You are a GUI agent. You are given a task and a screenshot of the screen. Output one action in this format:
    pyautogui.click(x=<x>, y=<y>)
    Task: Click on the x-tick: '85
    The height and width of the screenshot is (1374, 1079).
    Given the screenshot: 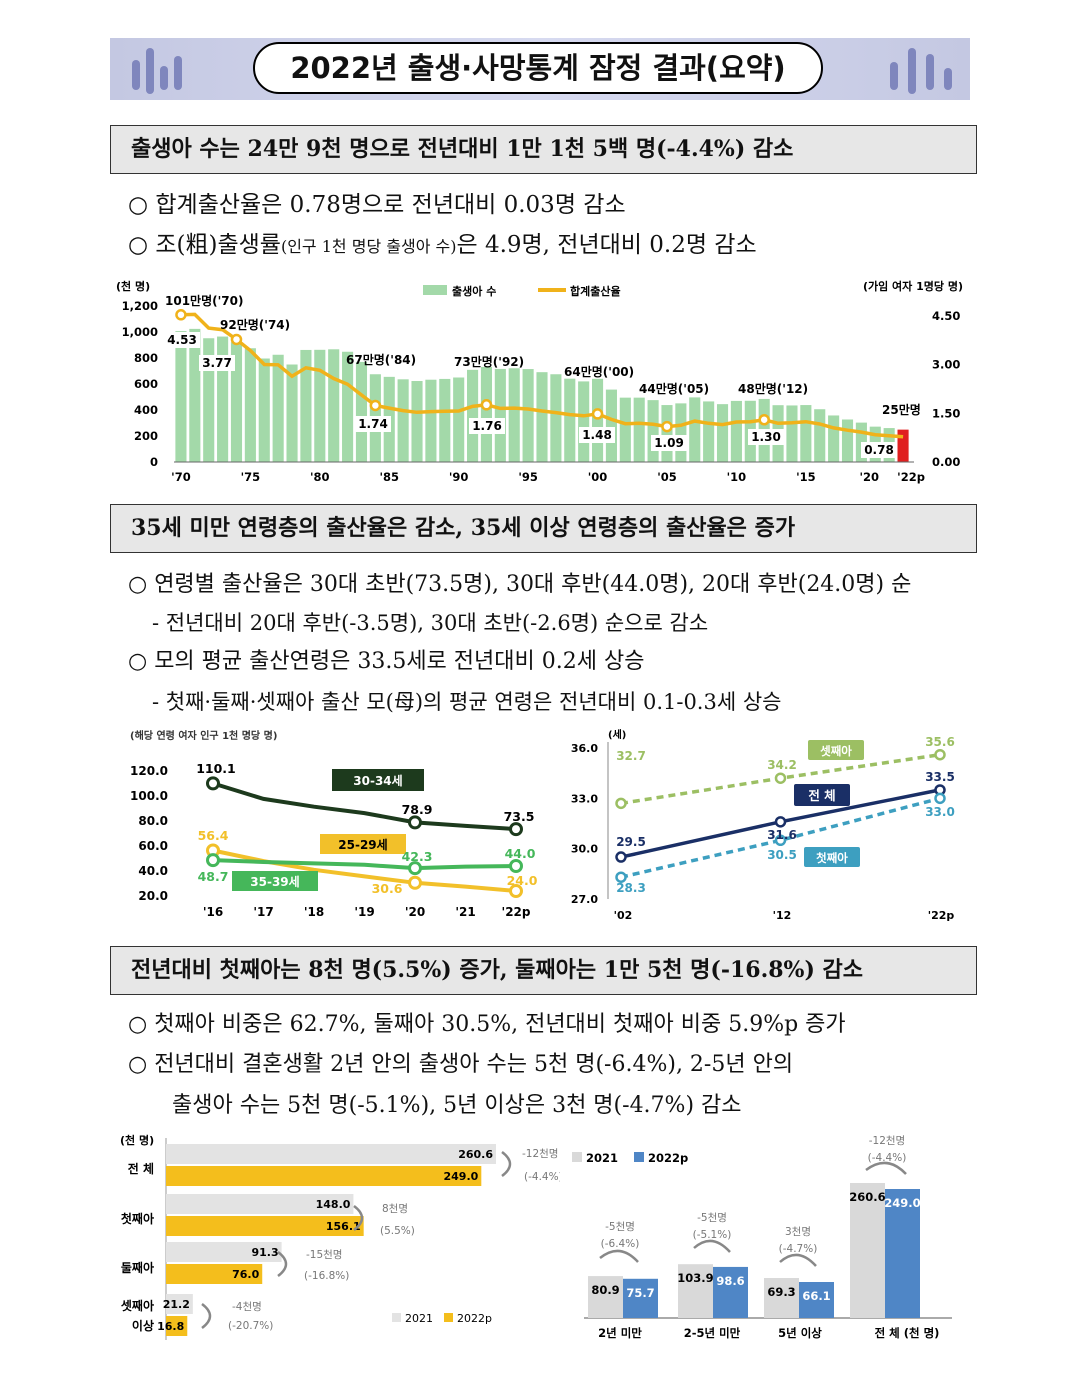 What is the action you would take?
    pyautogui.click(x=389, y=477)
    